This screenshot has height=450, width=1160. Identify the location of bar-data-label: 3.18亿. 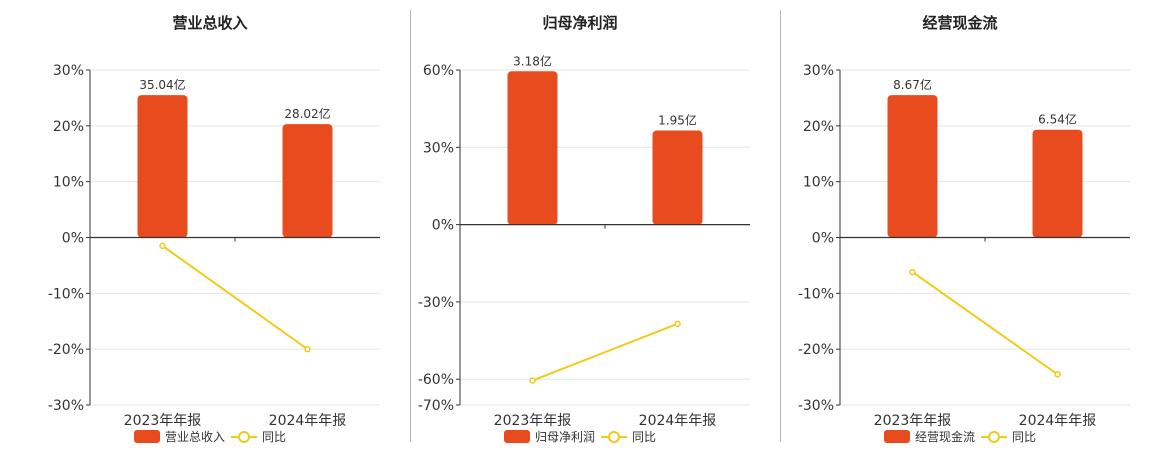
(532, 60).